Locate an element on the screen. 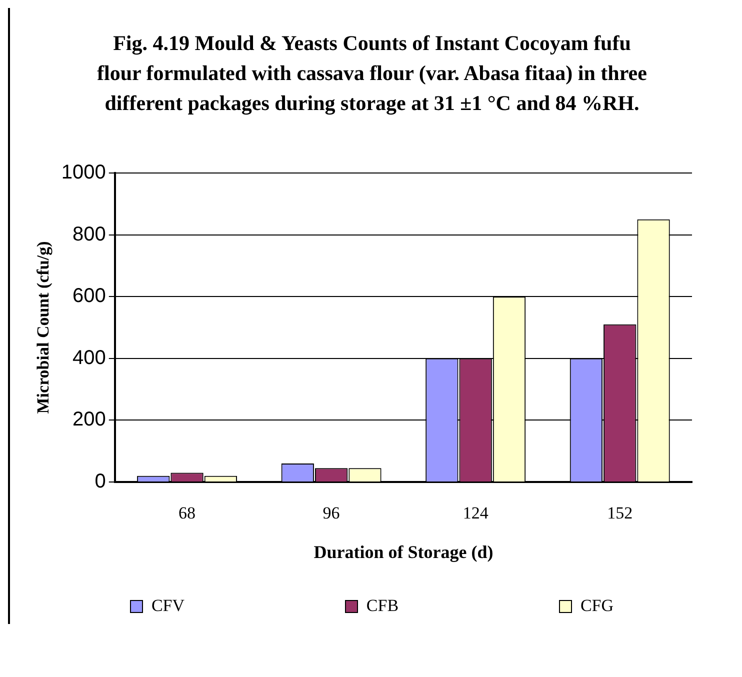 The height and width of the screenshot is (677, 742). legend-label: CFV is located at coordinates (168, 606).